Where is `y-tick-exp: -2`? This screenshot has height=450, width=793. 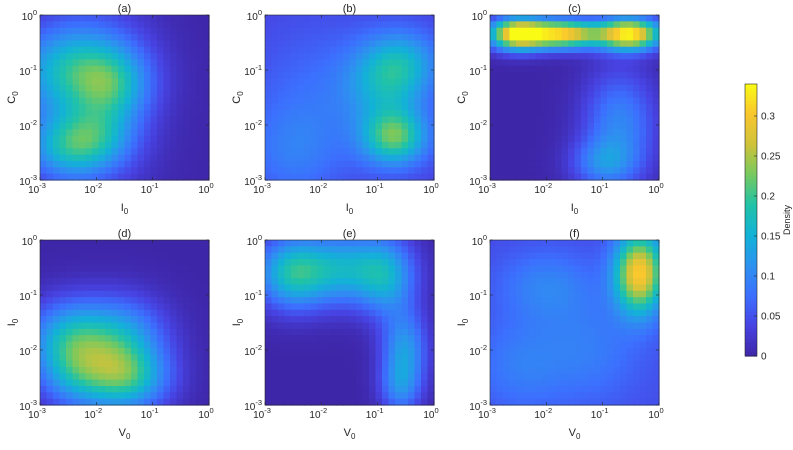 y-tick-exp: -2 is located at coordinates (33, 347).